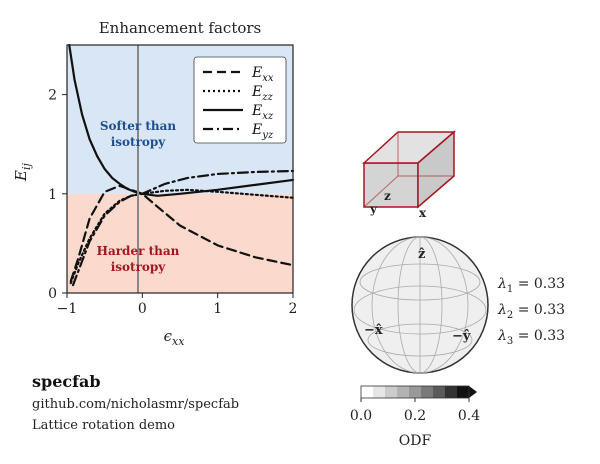 This screenshot has height=464, width=600. Describe the element at coordinates (103, 425) in the screenshot. I see `project-description: Lattice rotation demo` at that location.